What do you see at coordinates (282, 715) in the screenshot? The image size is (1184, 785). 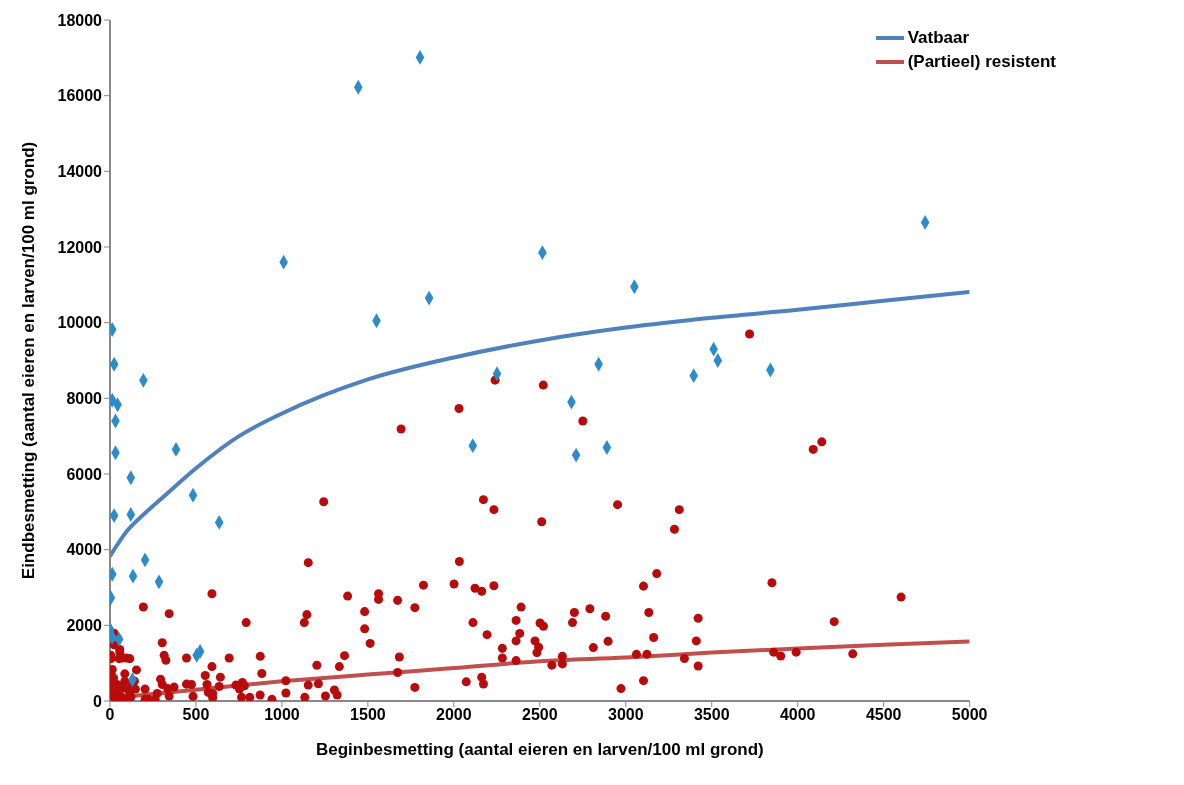 I see `x-tick-label: 1000` at bounding box center [282, 715].